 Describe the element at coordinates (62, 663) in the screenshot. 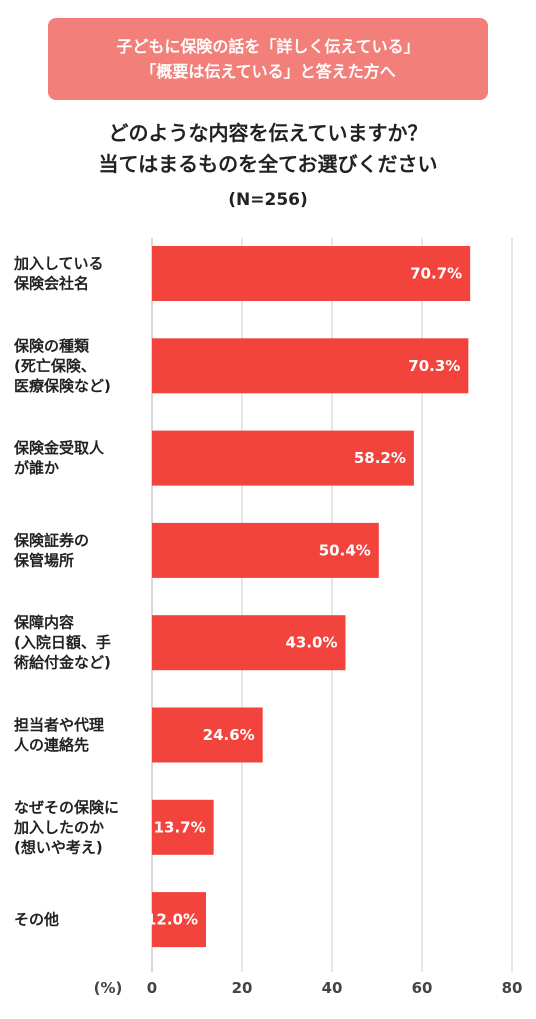

I see `category-label: 術給付金など)` at that location.